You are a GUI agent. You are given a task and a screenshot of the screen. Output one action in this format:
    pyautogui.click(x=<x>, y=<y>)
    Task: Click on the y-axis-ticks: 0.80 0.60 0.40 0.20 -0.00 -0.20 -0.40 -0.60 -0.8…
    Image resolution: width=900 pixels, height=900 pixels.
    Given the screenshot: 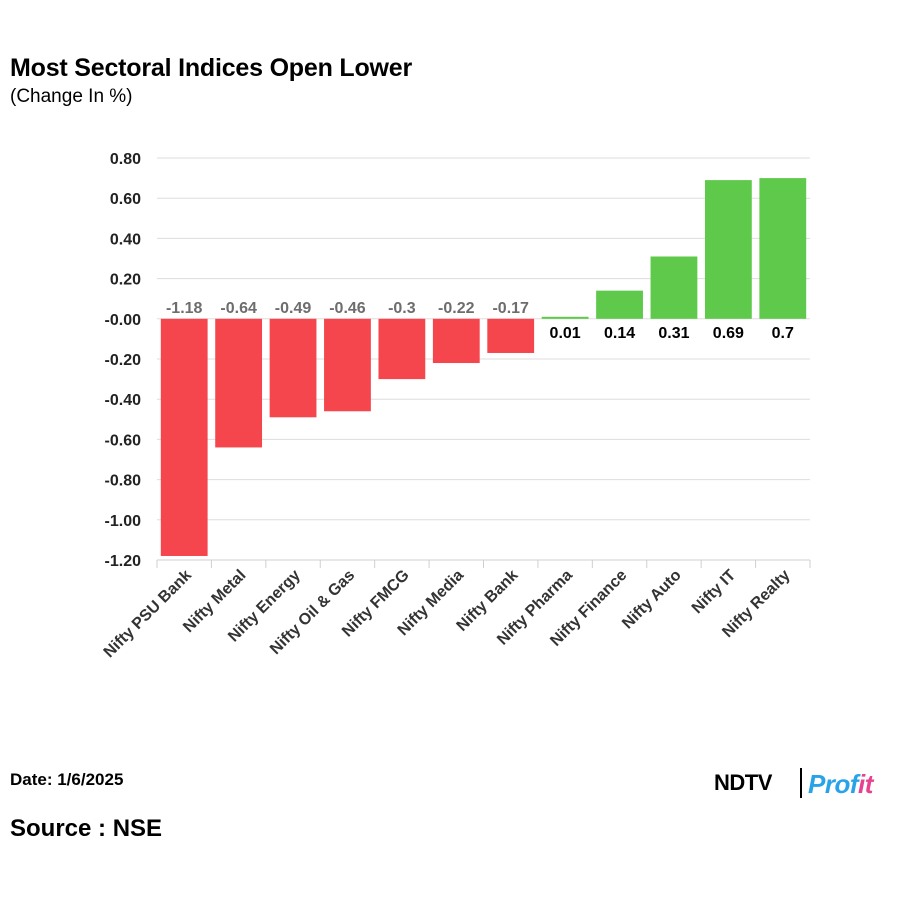 What is the action you would take?
    pyautogui.click(x=123, y=360)
    